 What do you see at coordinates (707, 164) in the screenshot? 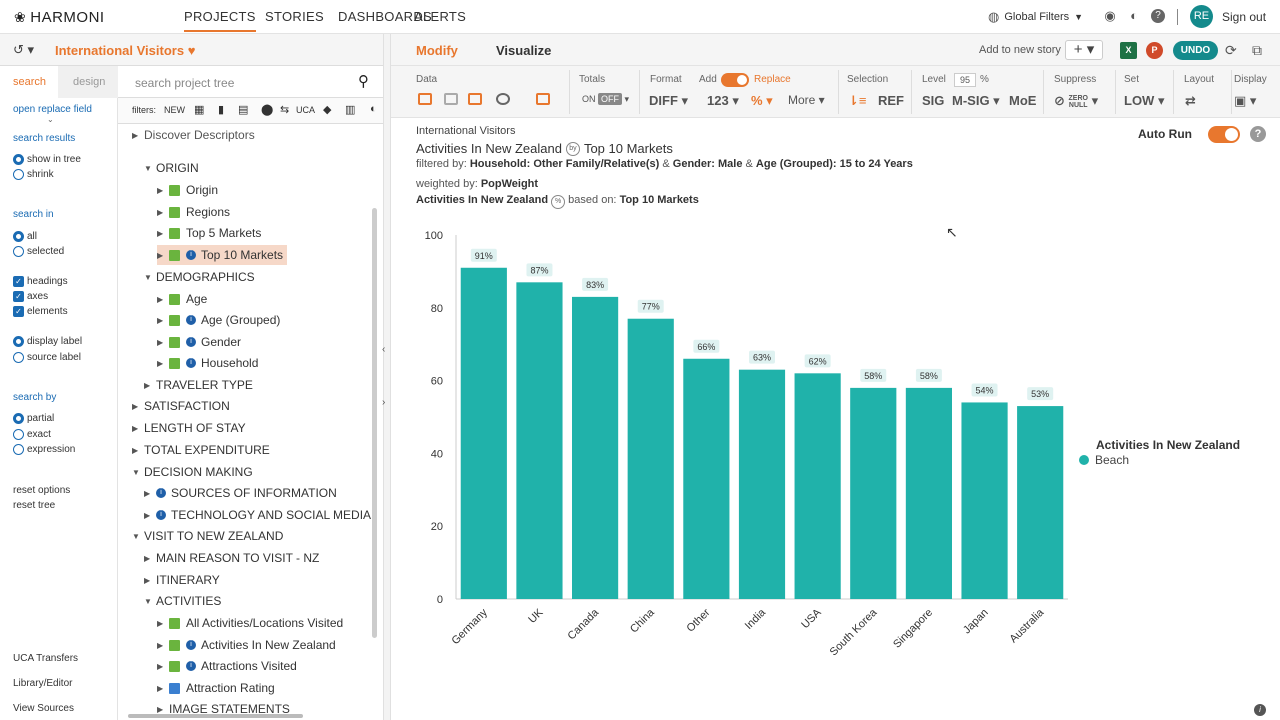
I see `filter-gender: Gender: Male` at bounding box center [707, 164].